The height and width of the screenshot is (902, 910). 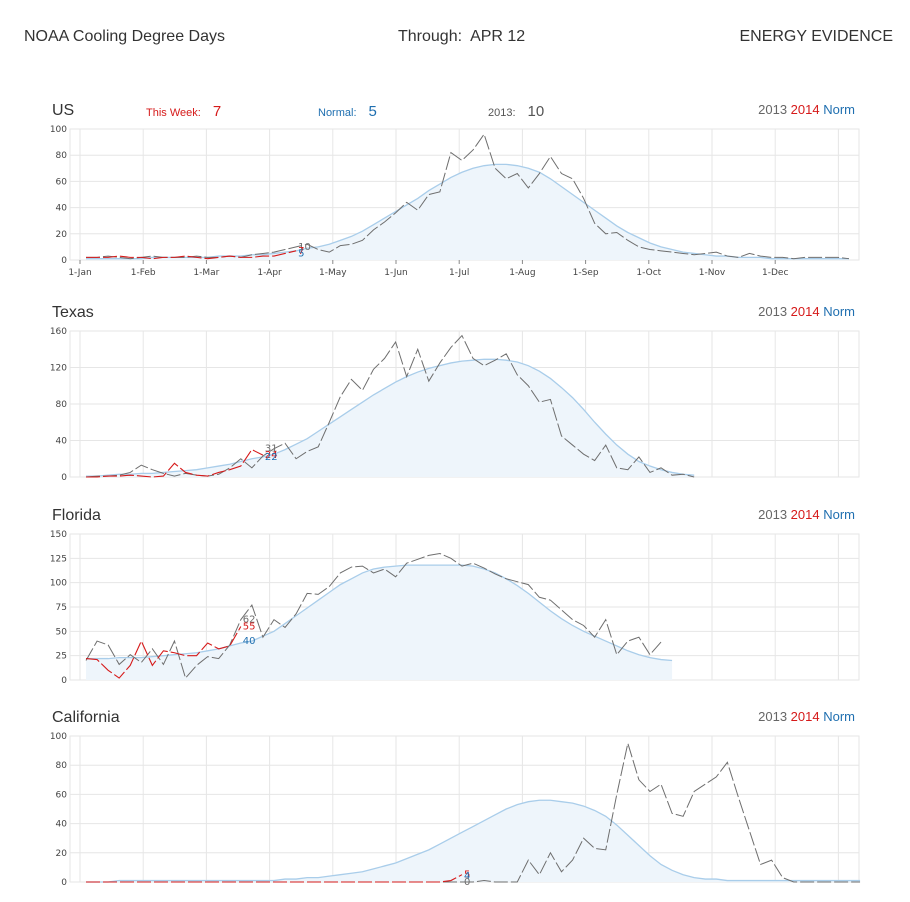 I want to click on y-tick-label: 75, so click(x=61, y=608).